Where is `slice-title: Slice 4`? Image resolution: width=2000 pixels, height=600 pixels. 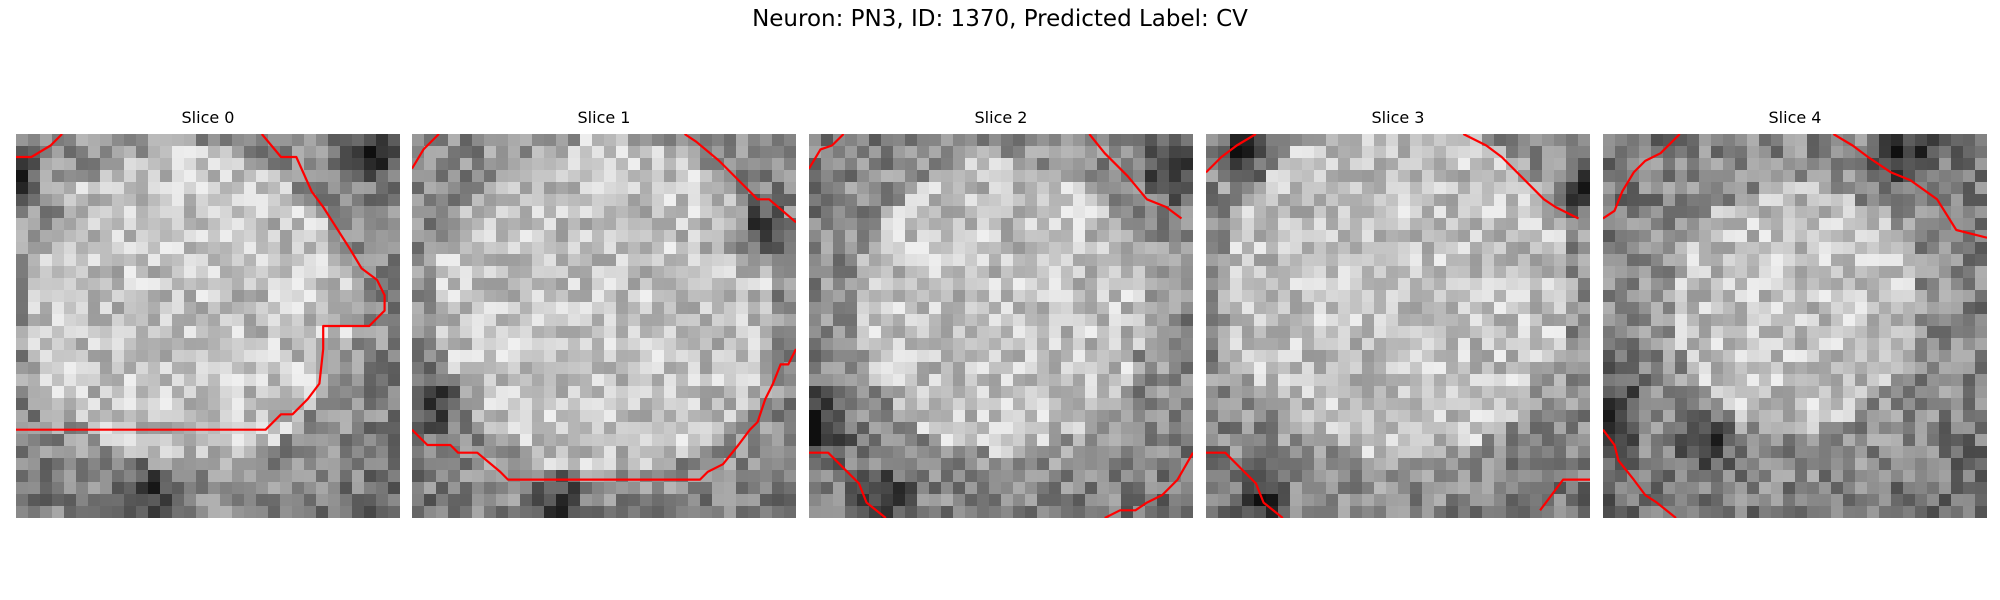 slice-title: Slice 4 is located at coordinates (1795, 117).